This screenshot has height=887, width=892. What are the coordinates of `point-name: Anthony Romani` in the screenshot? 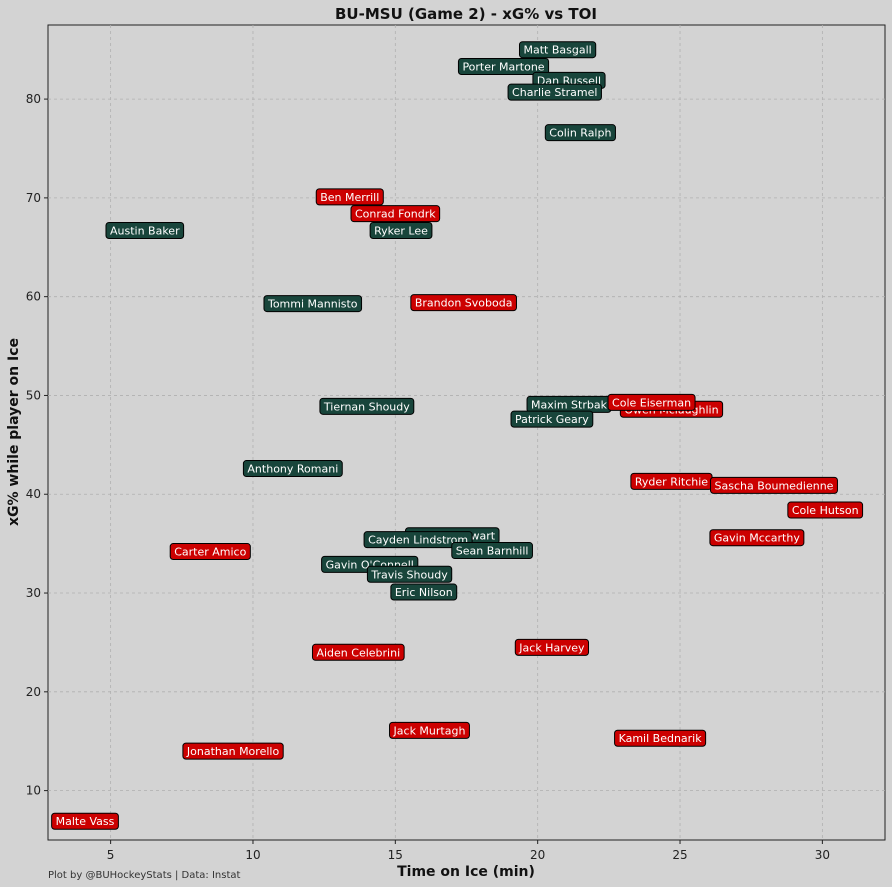 It's located at (292, 469).